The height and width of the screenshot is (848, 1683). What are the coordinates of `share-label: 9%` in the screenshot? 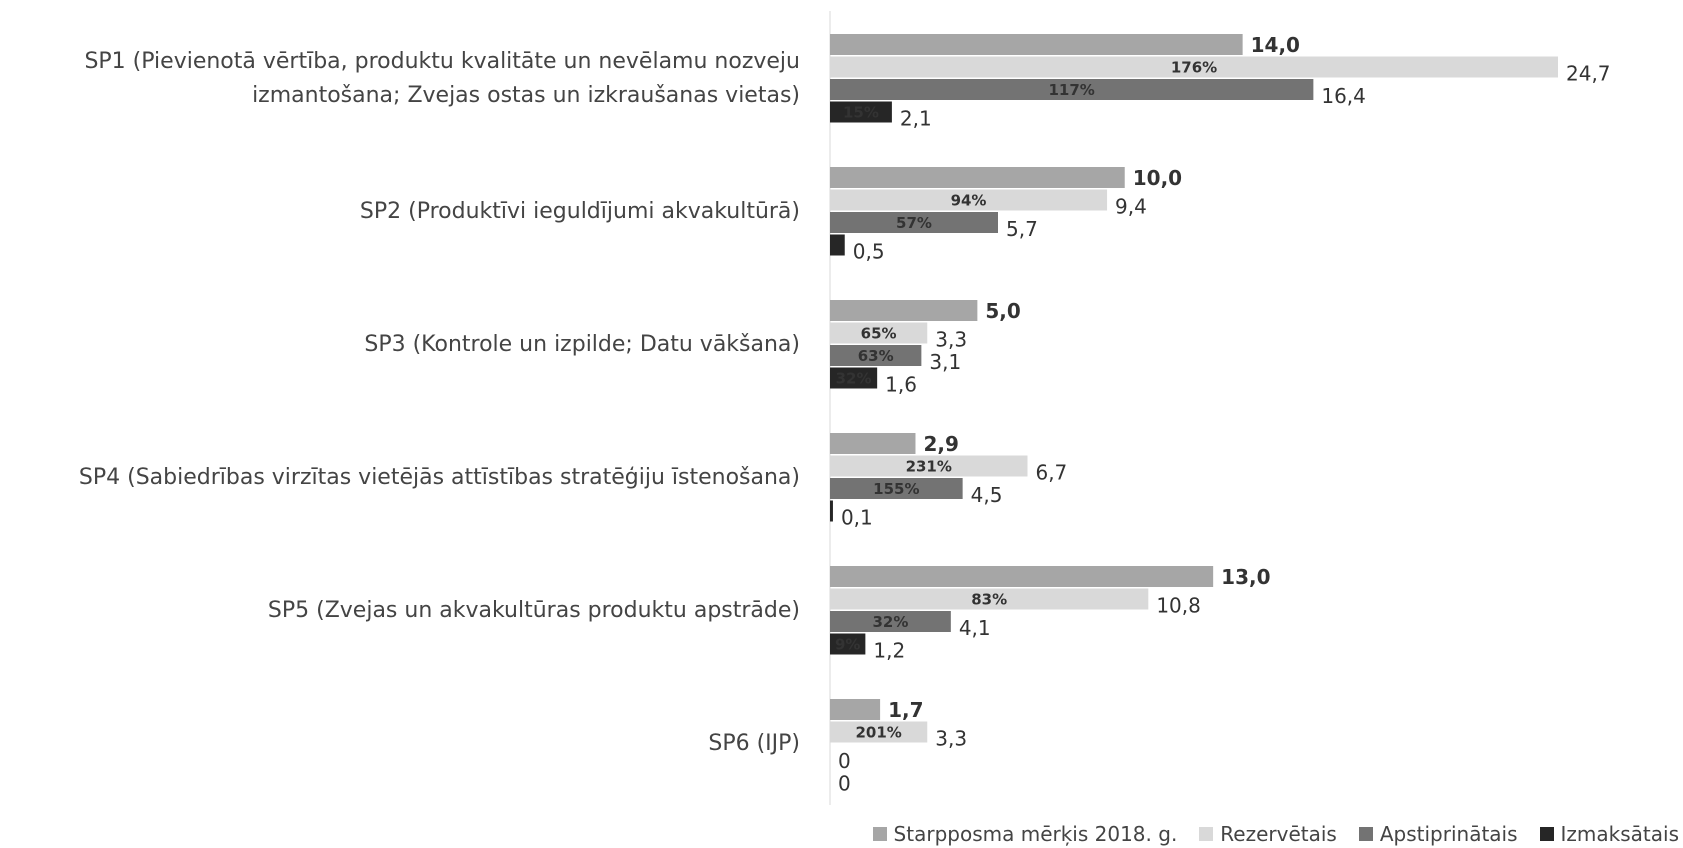 It's located at (847, 645).